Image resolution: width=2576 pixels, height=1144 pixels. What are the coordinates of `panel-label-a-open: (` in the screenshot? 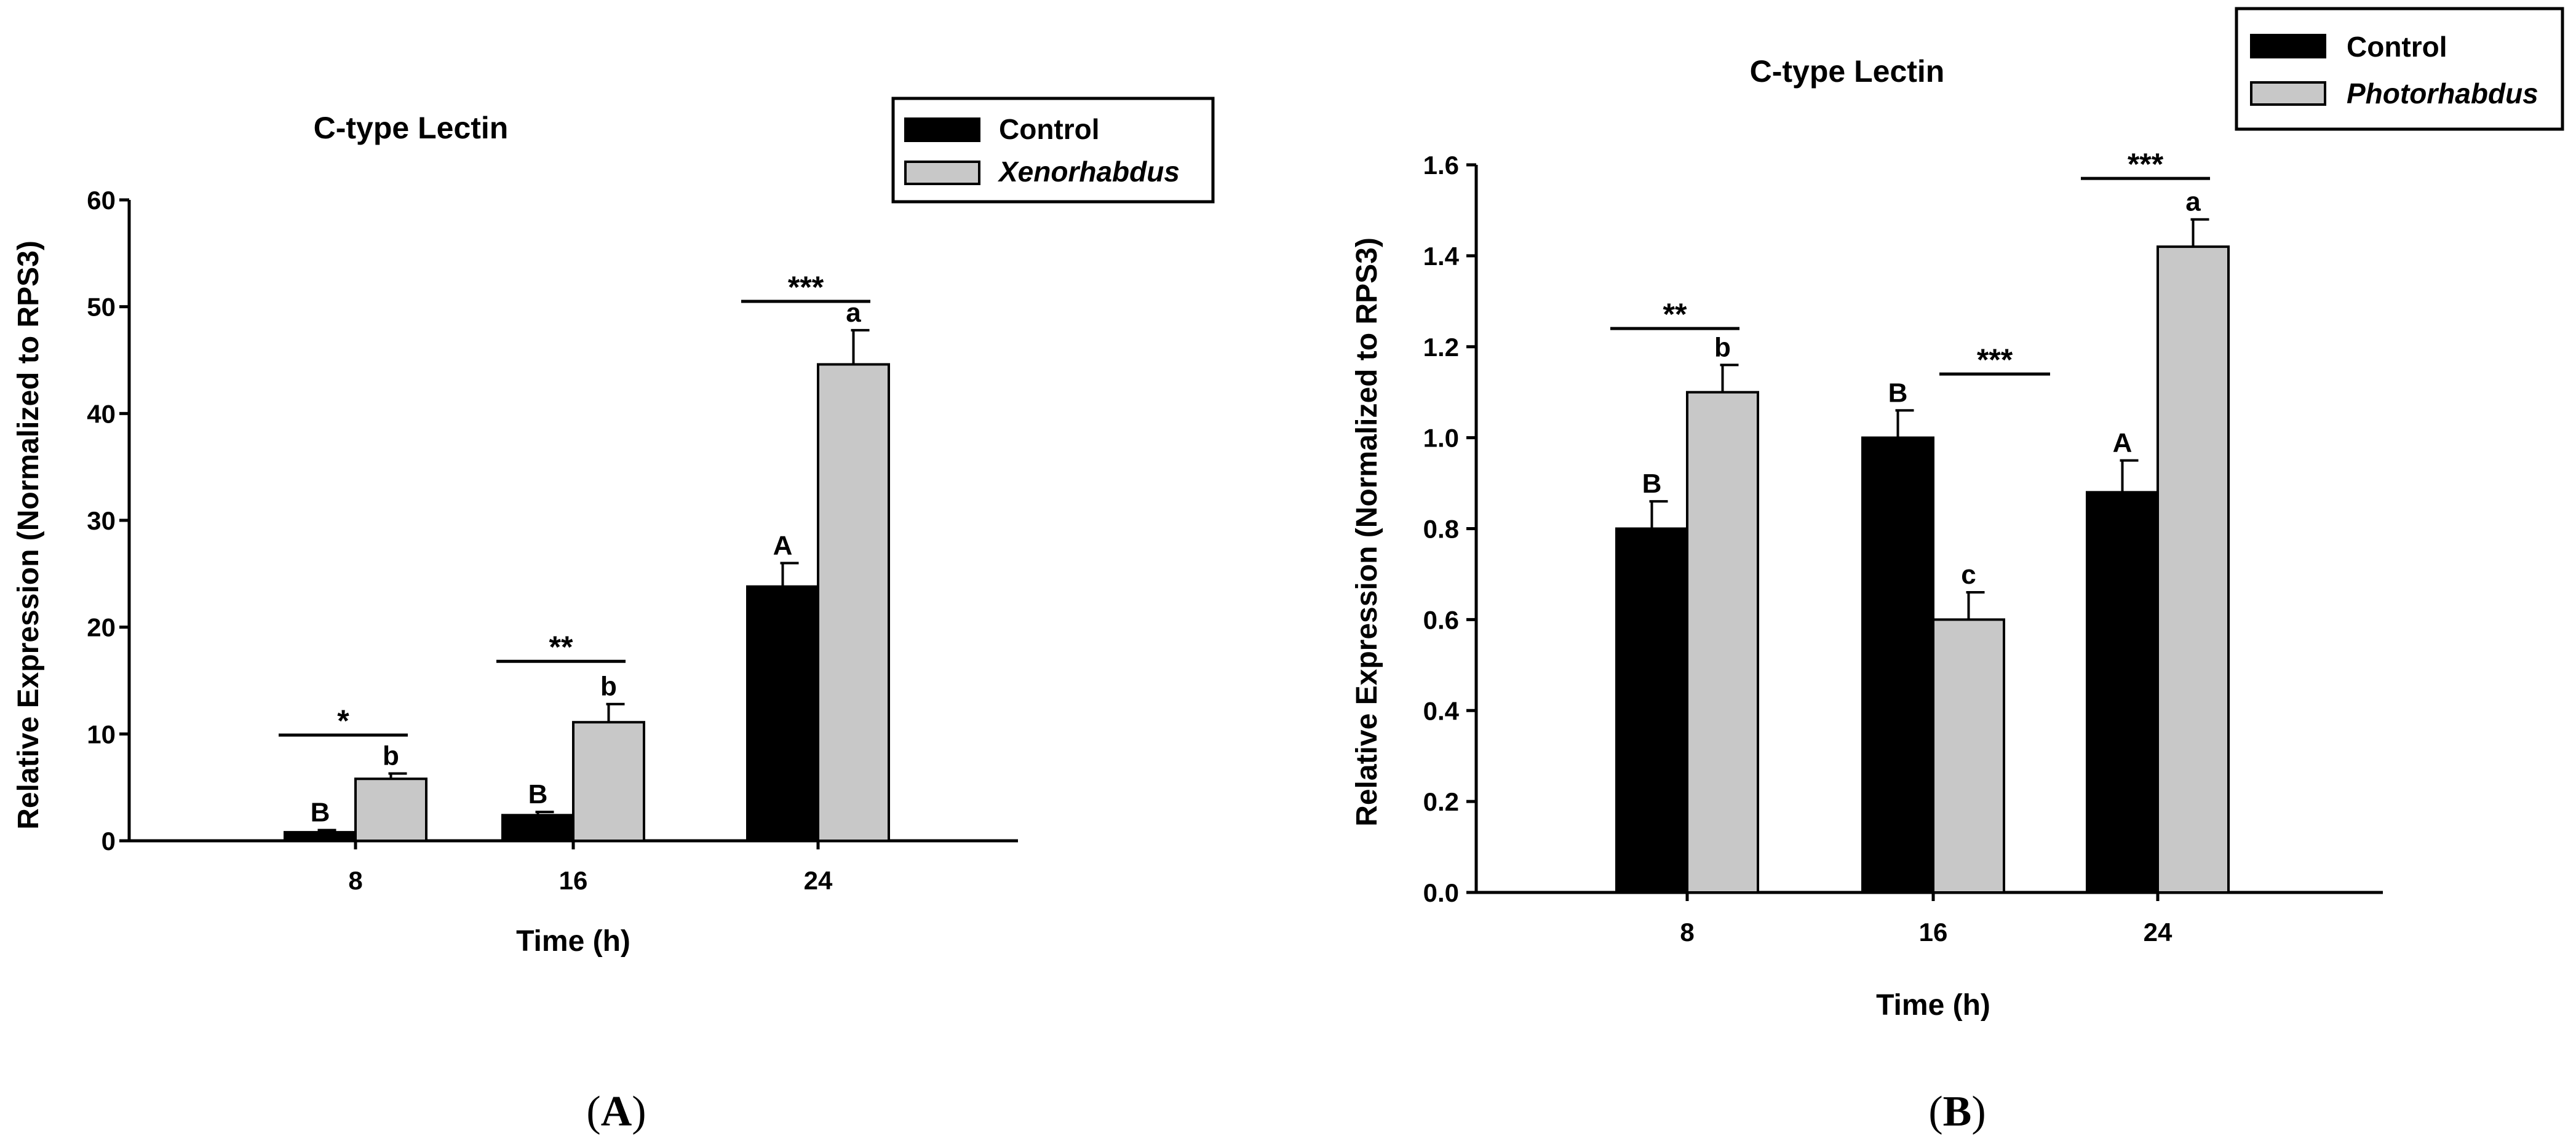 It's located at (593, 1111).